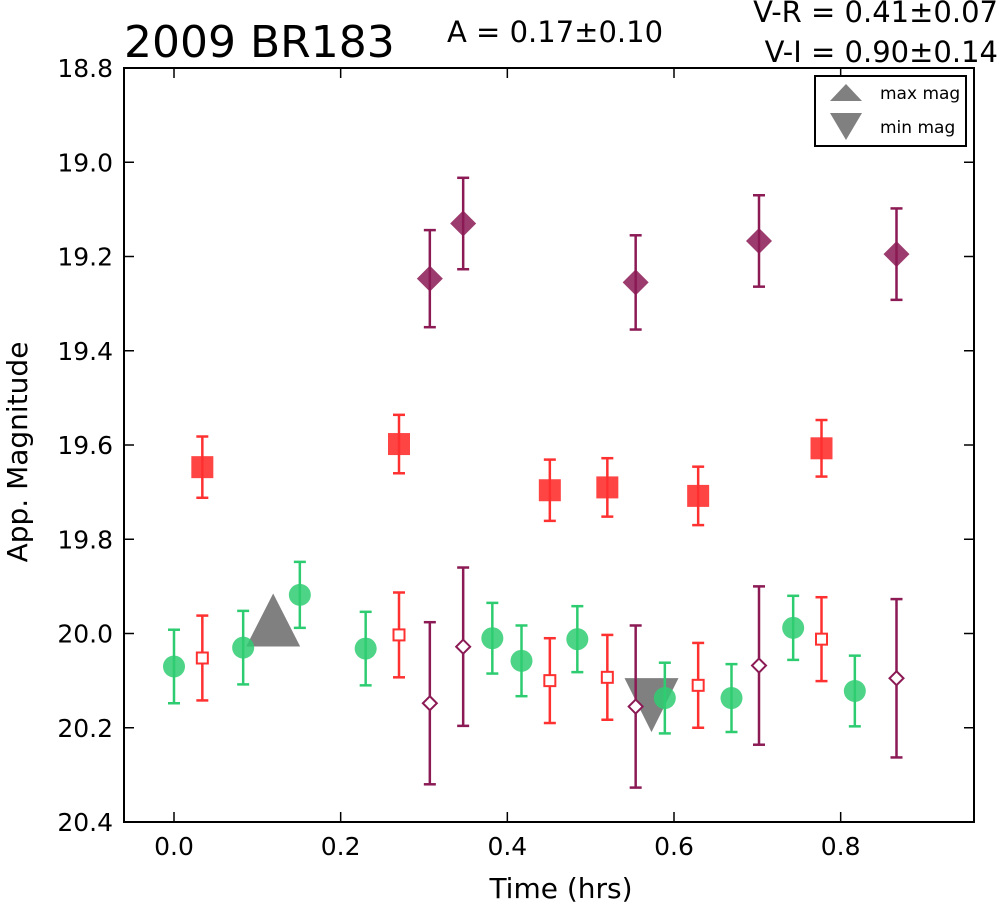  Describe the element at coordinates (841, 846) in the screenshot. I see `x-tick-label: 0.8` at that location.